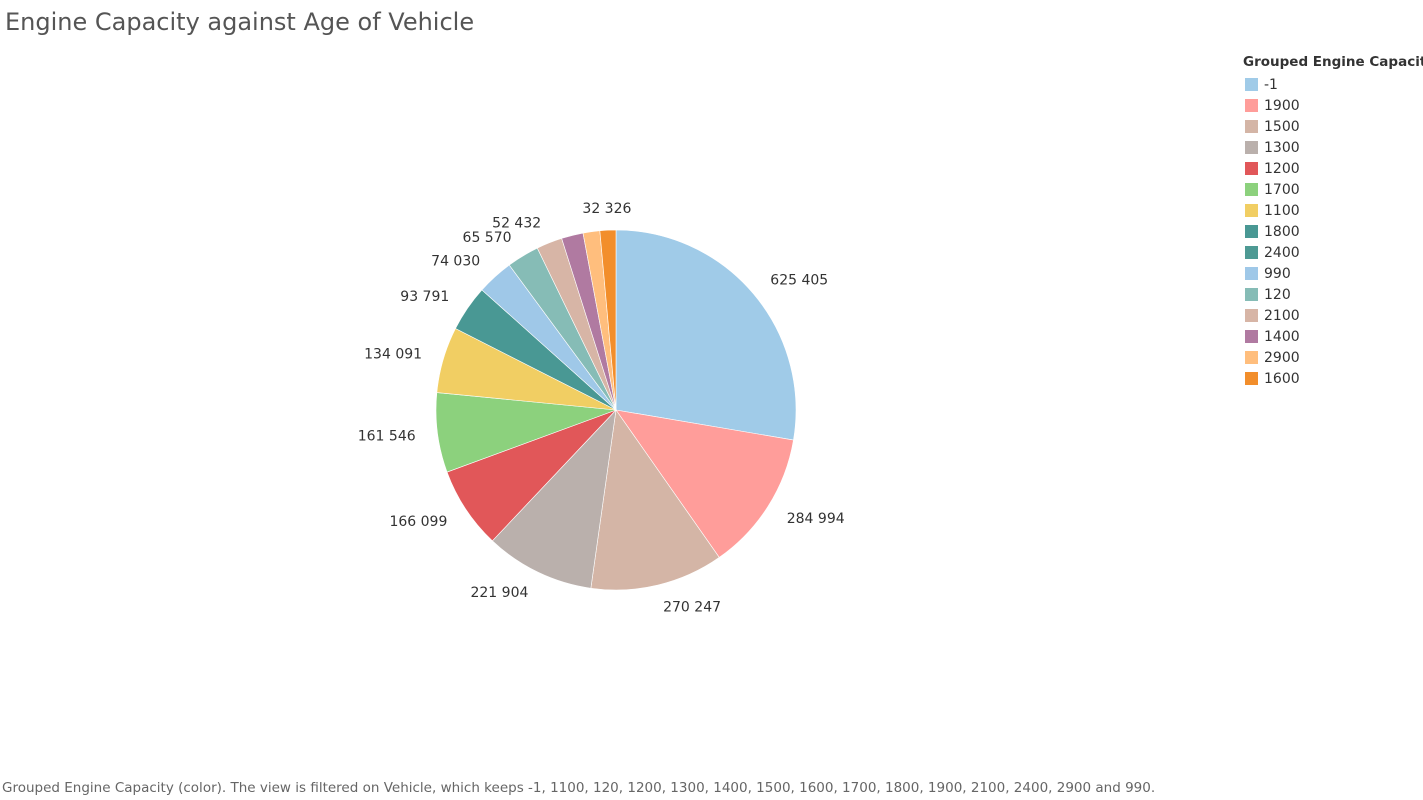 Image resolution: width=1423 pixels, height=800 pixels. What do you see at coordinates (240, 22) in the screenshot?
I see `chart-title: Engine Capacity against Age of Vehicle` at bounding box center [240, 22].